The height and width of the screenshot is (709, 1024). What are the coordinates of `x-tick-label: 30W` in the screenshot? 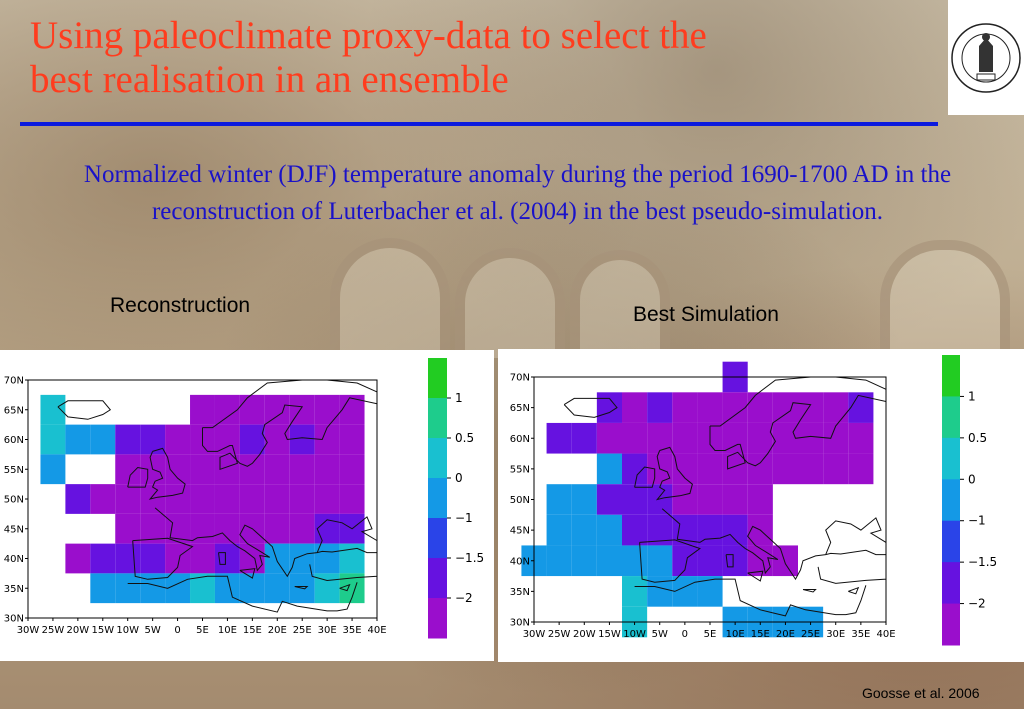 It's located at (28, 630).